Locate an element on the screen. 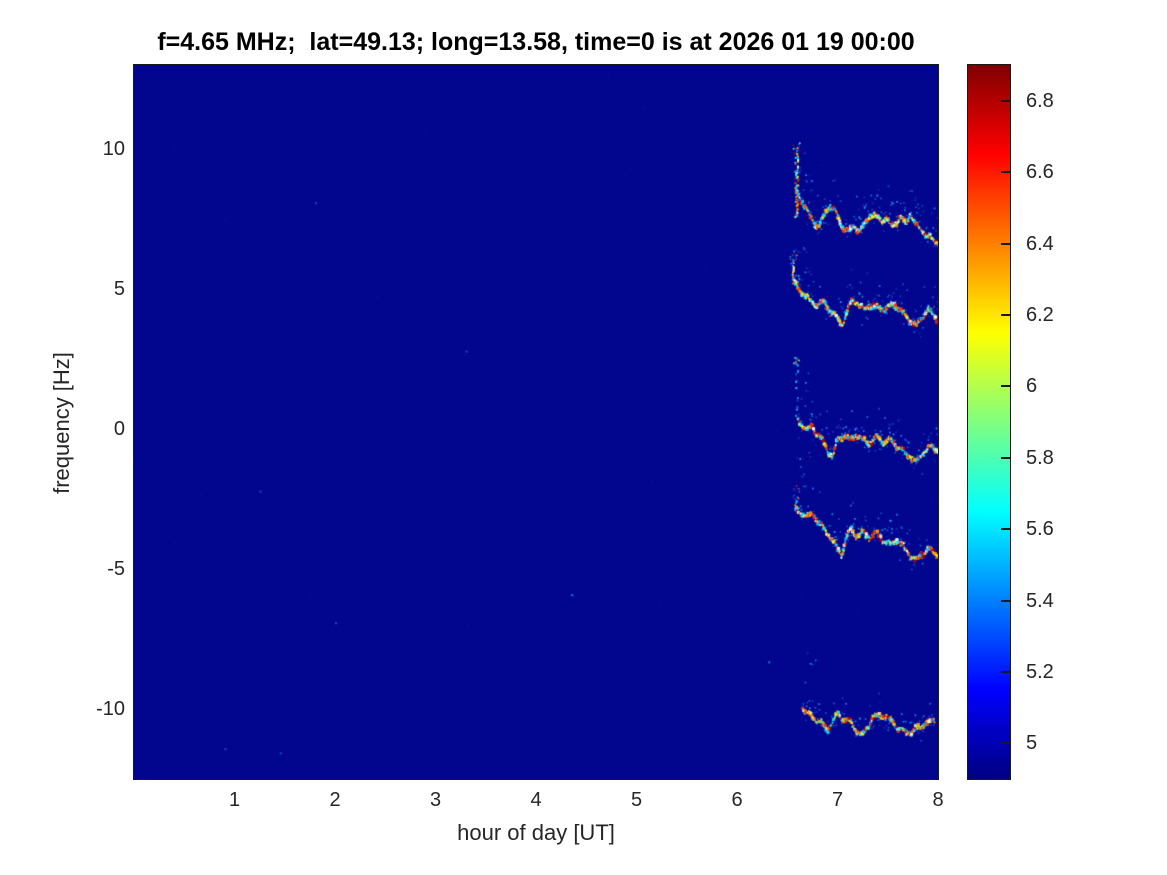  colorbar-tick-label: 6 is located at coordinates (1032, 386).